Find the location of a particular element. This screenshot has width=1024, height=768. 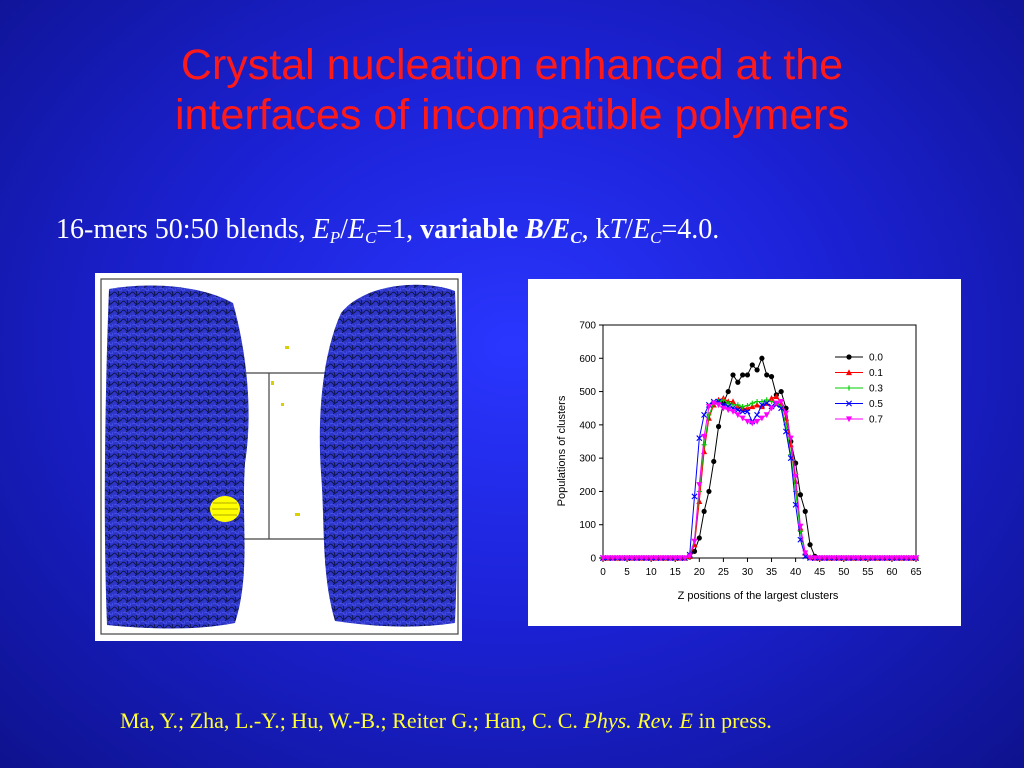

x-tick-label: 40 is located at coordinates (796, 572).